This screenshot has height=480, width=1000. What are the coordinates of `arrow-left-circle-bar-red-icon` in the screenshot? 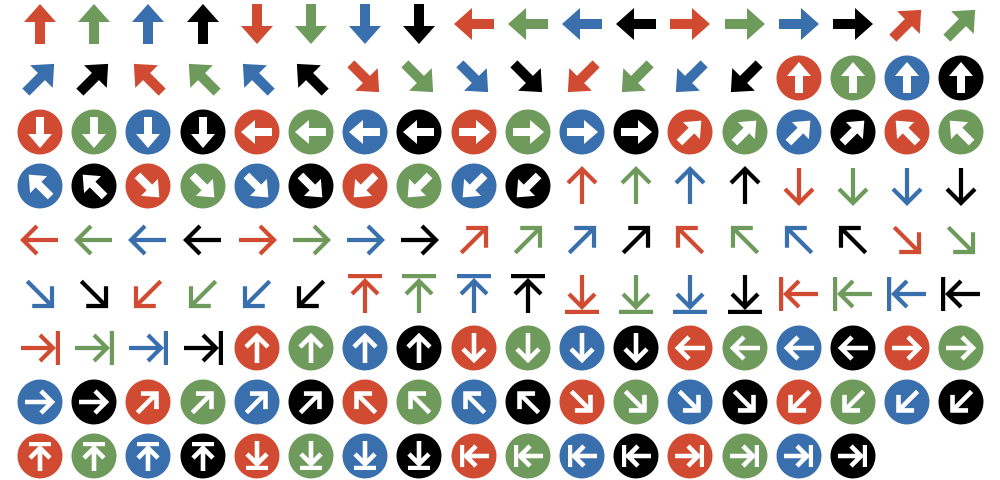 It's located at (474, 456).